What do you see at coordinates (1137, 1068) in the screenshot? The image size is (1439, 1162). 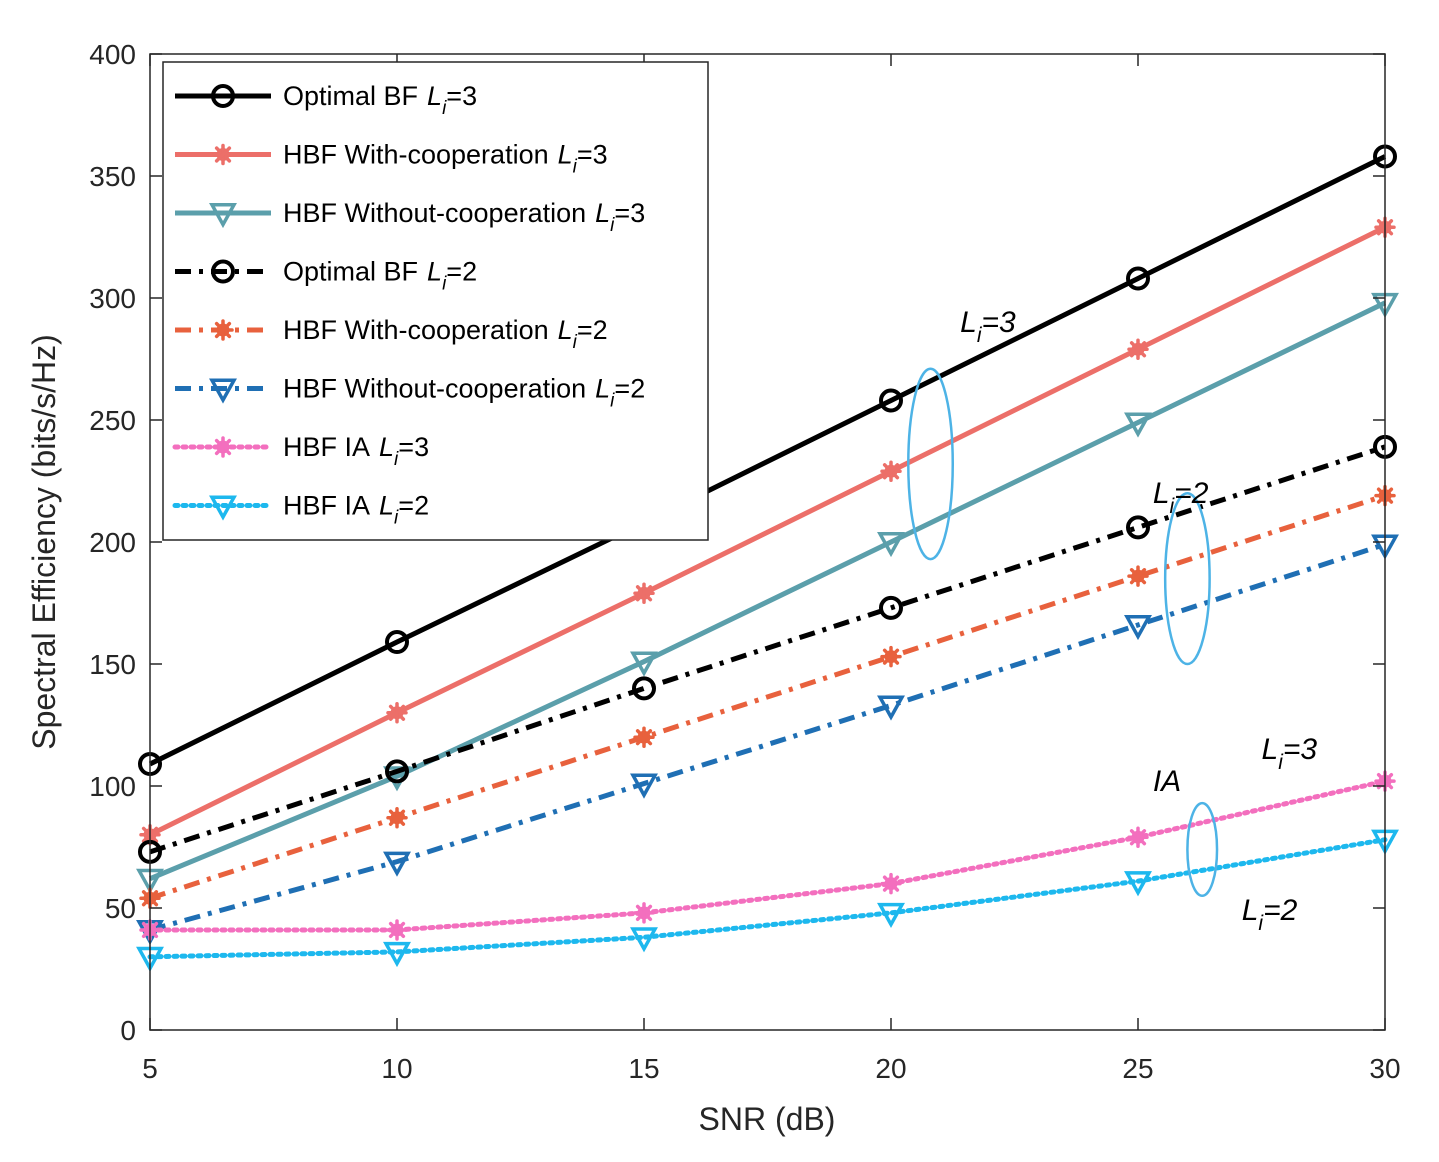 I see `x-tick-label-4: 25` at bounding box center [1137, 1068].